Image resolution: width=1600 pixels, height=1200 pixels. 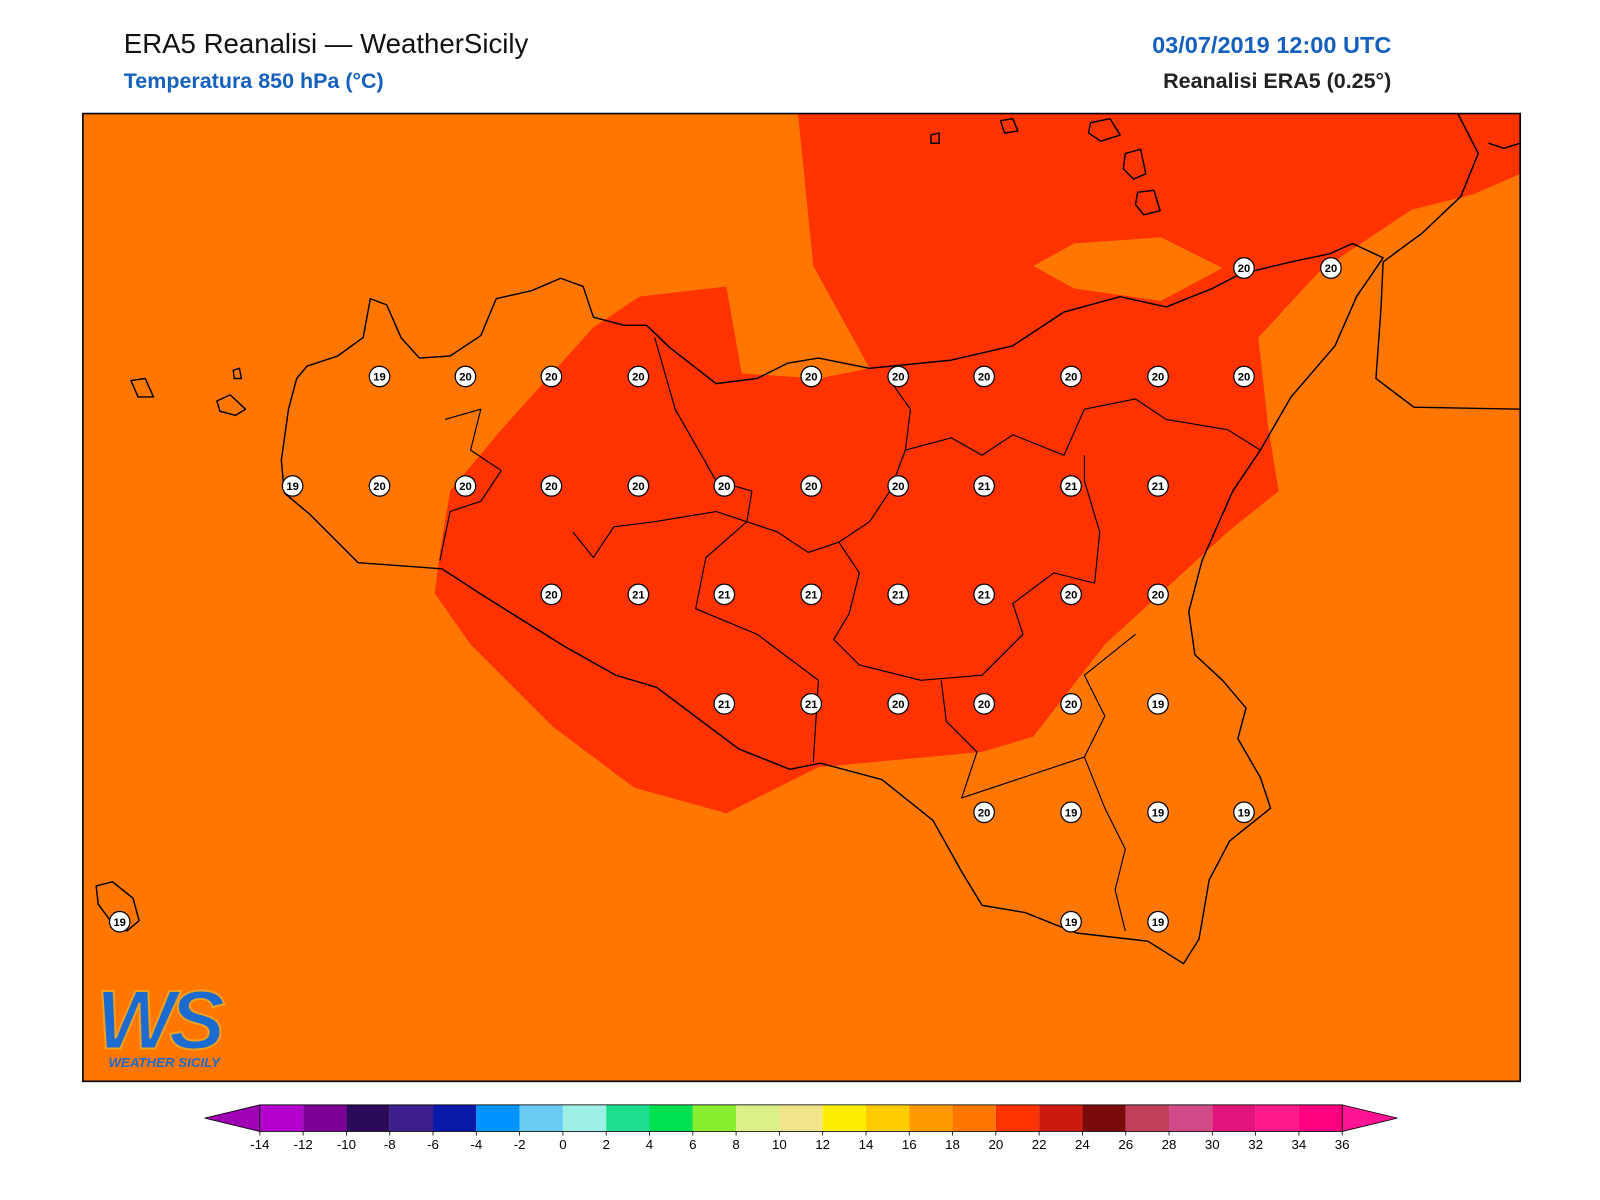 What do you see at coordinates (909, 1144) in the screenshot?
I see `colorbar-tick-label: 16` at bounding box center [909, 1144].